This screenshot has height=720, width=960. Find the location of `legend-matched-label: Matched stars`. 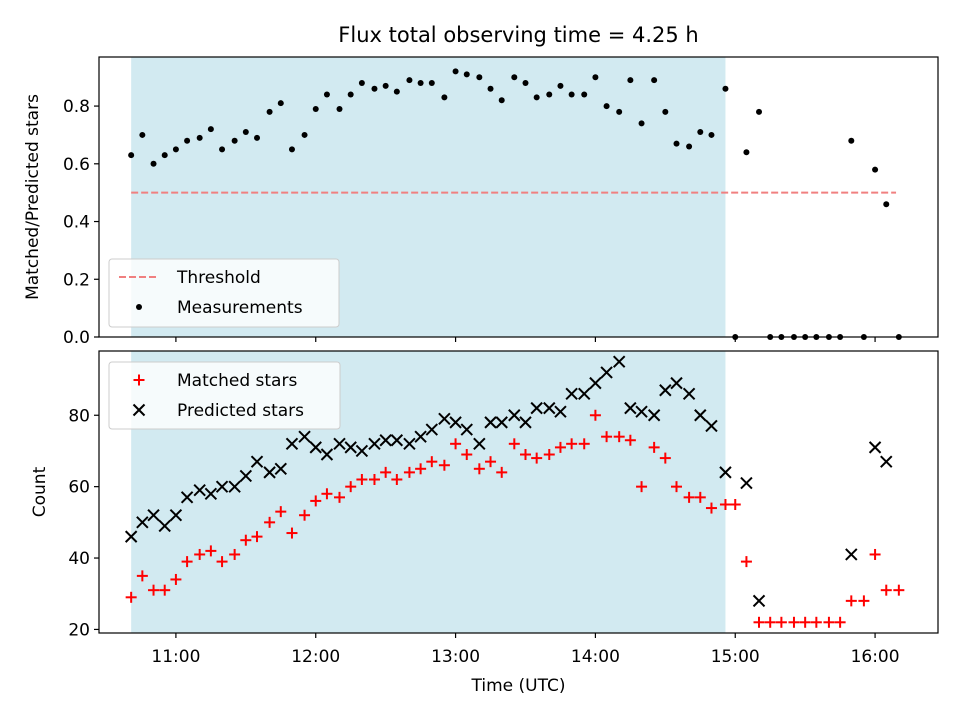

legend-matched-label: Matched stars is located at coordinates (237, 381).